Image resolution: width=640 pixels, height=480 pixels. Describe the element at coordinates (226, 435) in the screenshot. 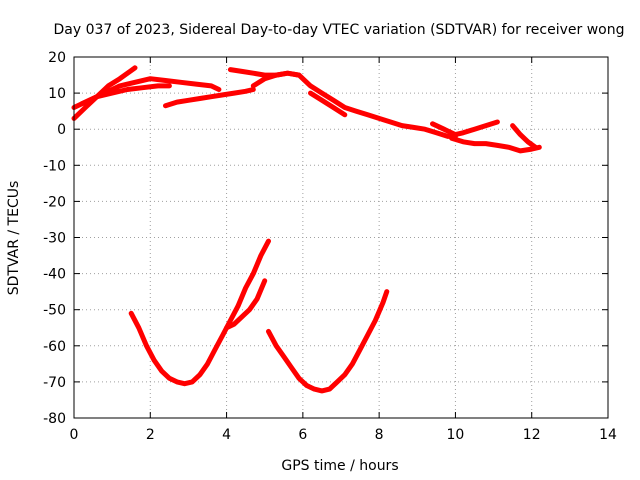

I see `x-tick-label: 4` at that location.